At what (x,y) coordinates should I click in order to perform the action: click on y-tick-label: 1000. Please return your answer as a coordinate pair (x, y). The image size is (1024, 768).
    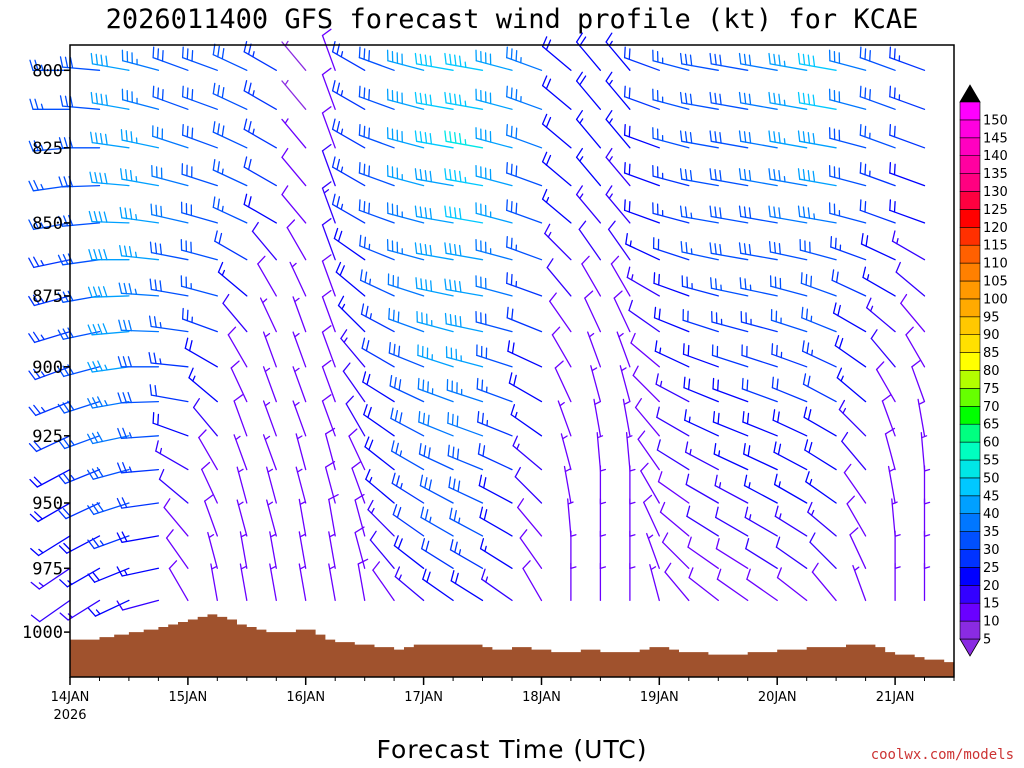
    Looking at the image, I should click on (42, 633).